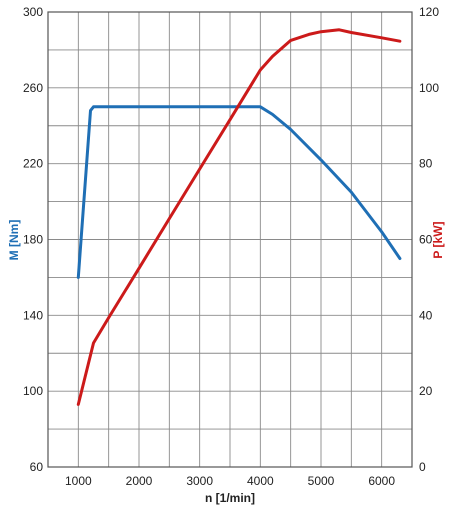 The height and width of the screenshot is (507, 450). I want to click on left-tick-label: 60, so click(37, 467).